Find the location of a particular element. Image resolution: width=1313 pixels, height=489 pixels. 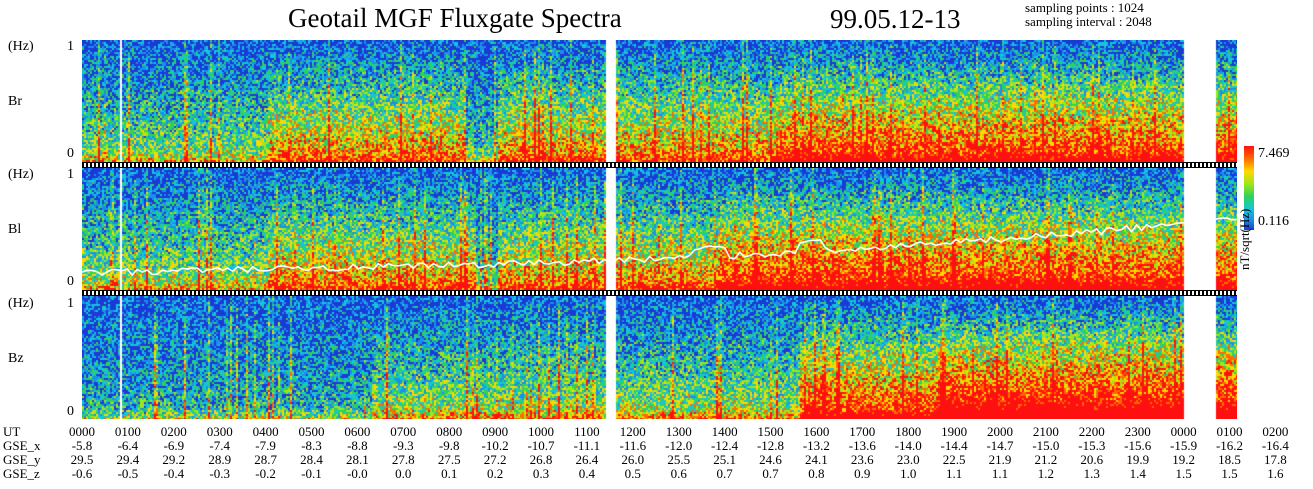

x-tick-label: 26.0 is located at coordinates (633, 459).